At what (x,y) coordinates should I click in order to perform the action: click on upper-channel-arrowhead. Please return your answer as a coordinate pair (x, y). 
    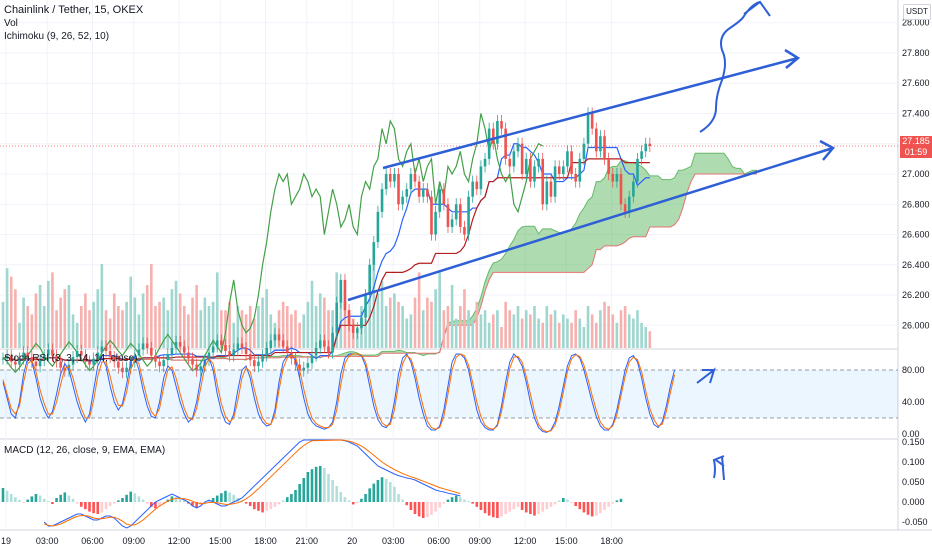
    Looking at the image, I should click on (792, 58).